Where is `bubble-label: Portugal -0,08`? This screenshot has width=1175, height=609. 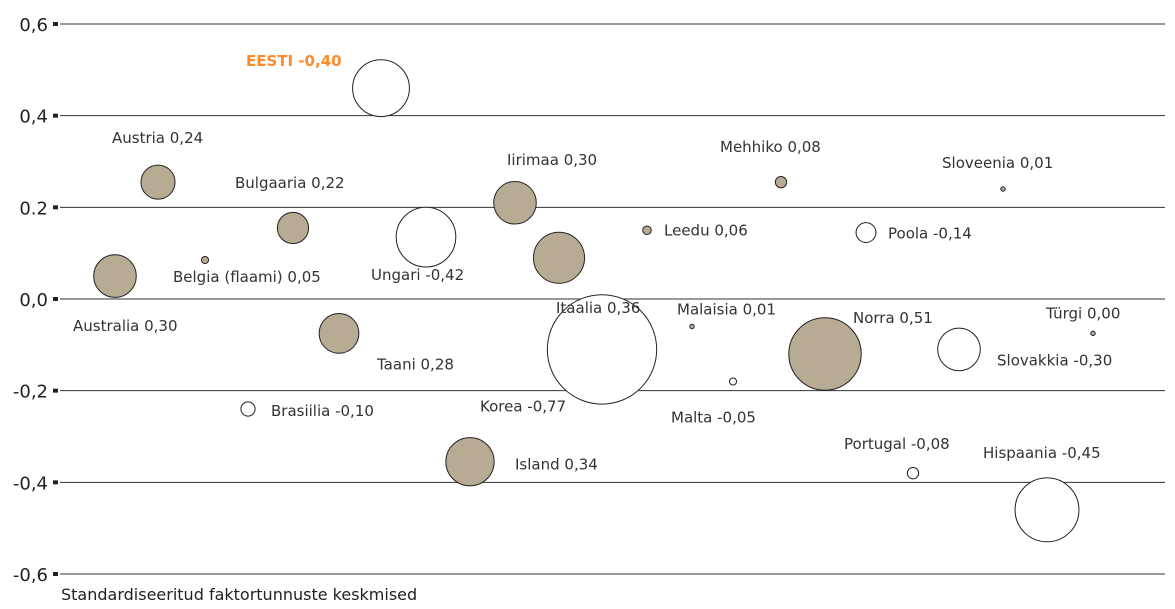
bubble-label: Portugal -0,08 is located at coordinates (897, 444).